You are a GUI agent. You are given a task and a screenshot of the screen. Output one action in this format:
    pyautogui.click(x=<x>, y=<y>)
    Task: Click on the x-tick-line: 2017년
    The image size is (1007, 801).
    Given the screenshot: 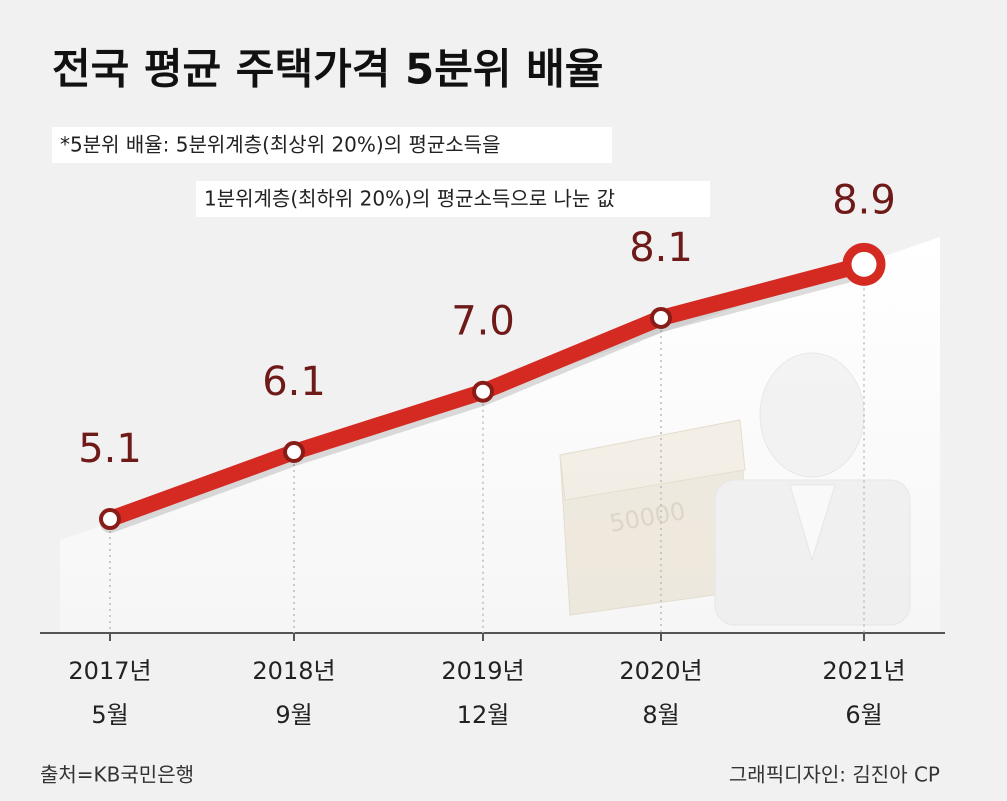 What is the action you would take?
    pyautogui.click(x=109, y=671)
    